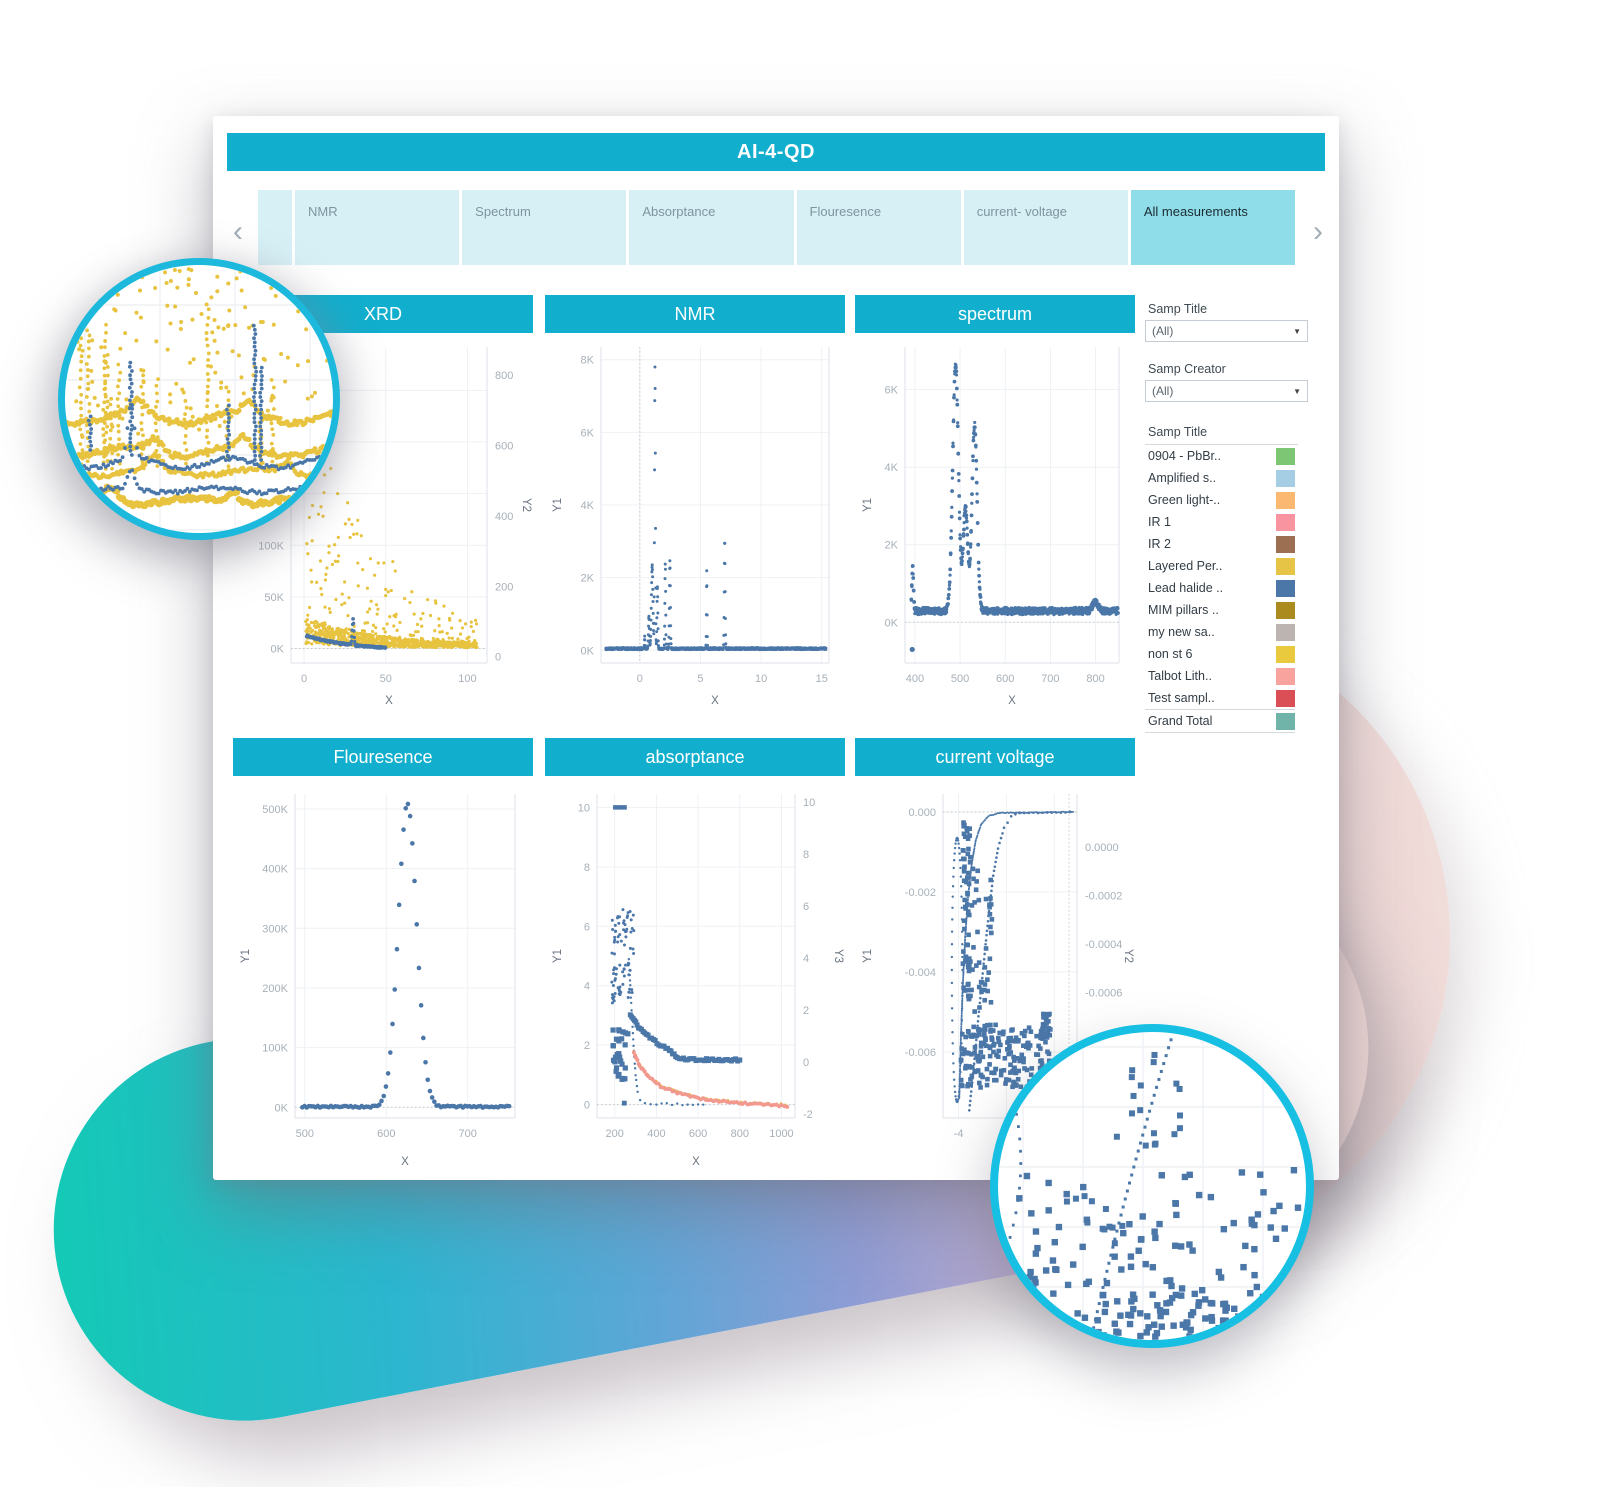 The width and height of the screenshot is (1600, 1487). Describe the element at coordinates (711, 227) in the screenshot. I see `tab-absorptance: Absorptance` at that location.